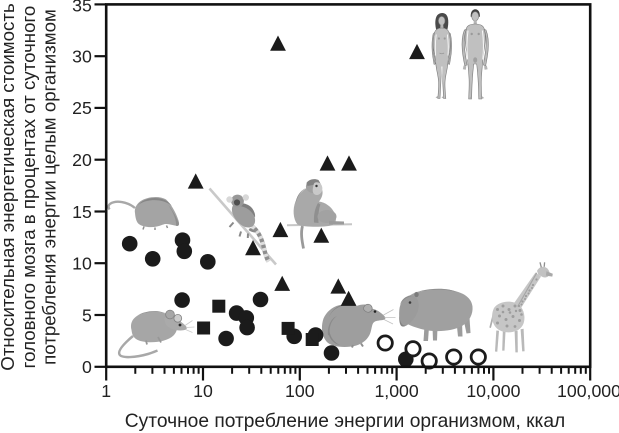  Describe the element at coordinates (49, 187) in the screenshot. I see `svg-text:потребления энергии целым орга: потребления энергии целым организмом` at that location.